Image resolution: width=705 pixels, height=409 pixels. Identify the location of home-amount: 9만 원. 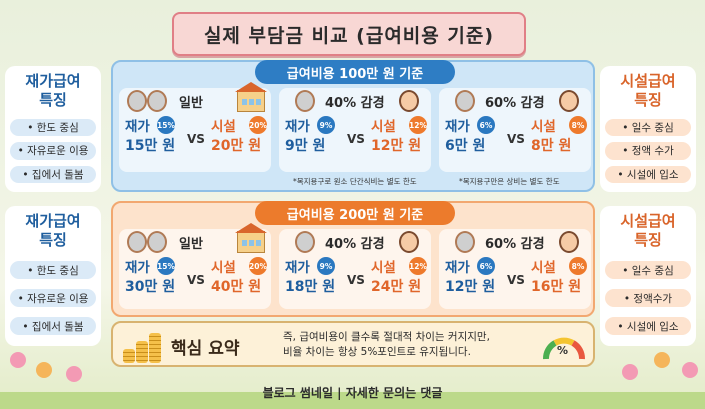
(305, 146).